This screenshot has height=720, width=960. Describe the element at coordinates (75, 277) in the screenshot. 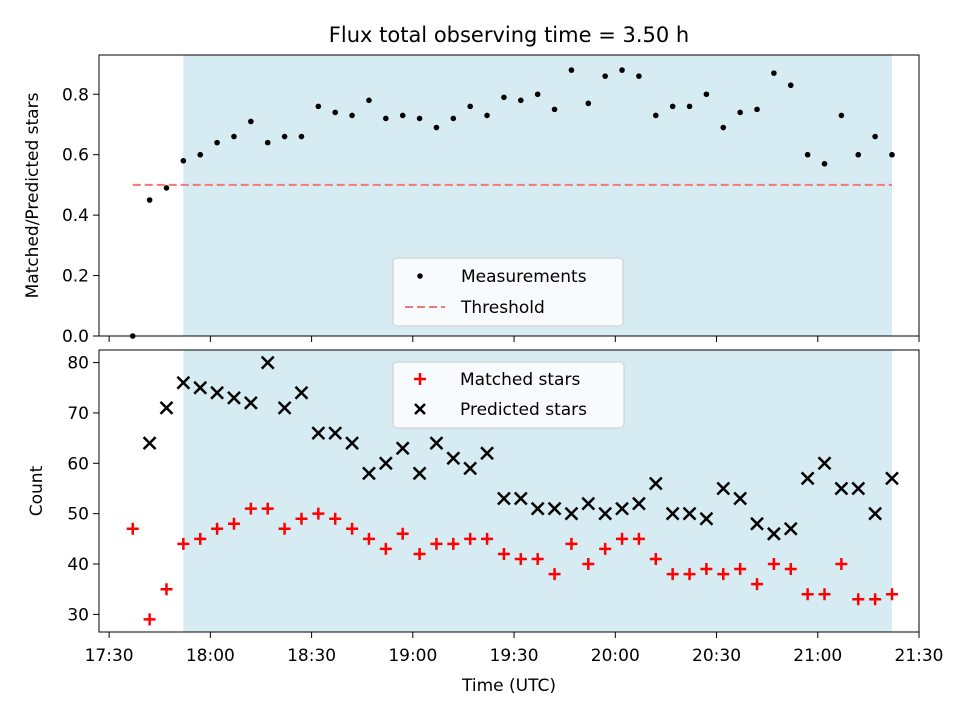

I see `y-tick-label: 0.2` at that location.